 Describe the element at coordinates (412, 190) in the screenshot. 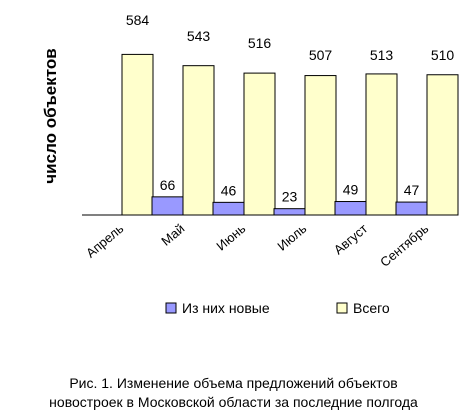

I see `data-label-new-5: 47` at that location.